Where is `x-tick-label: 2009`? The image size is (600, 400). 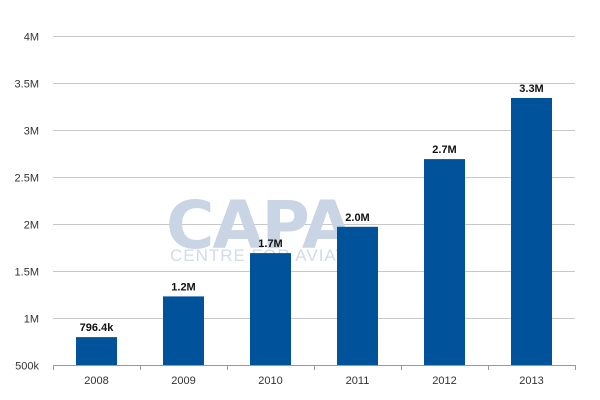
x-tick-label: 2009 is located at coordinates (183, 381).